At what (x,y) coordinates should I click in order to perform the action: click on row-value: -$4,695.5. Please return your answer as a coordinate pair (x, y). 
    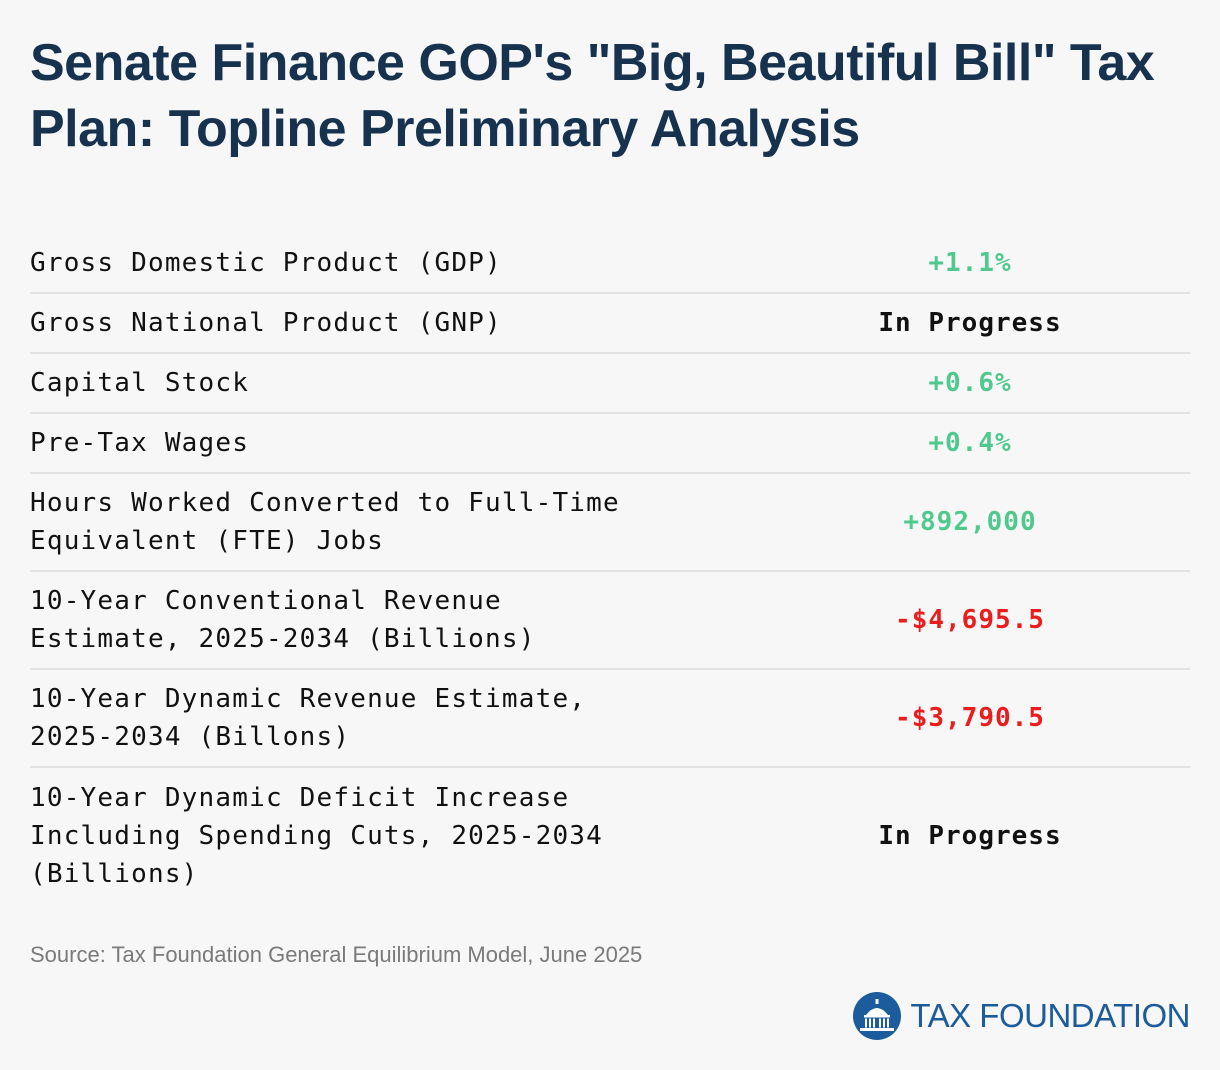
    Looking at the image, I should click on (970, 620).